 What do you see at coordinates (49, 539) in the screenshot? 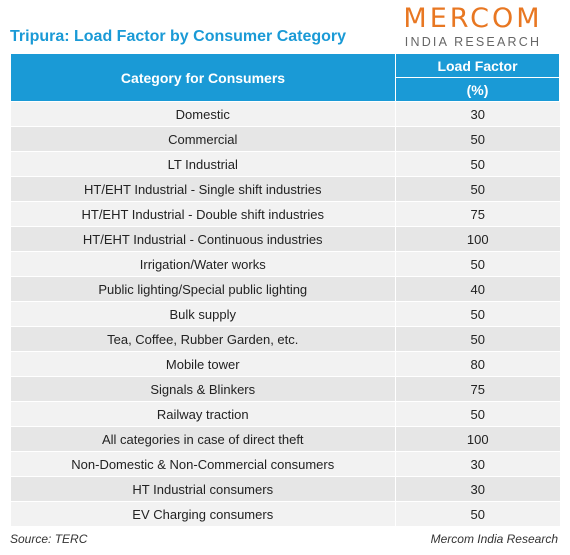
I see `source-note: Source: TERC` at bounding box center [49, 539].